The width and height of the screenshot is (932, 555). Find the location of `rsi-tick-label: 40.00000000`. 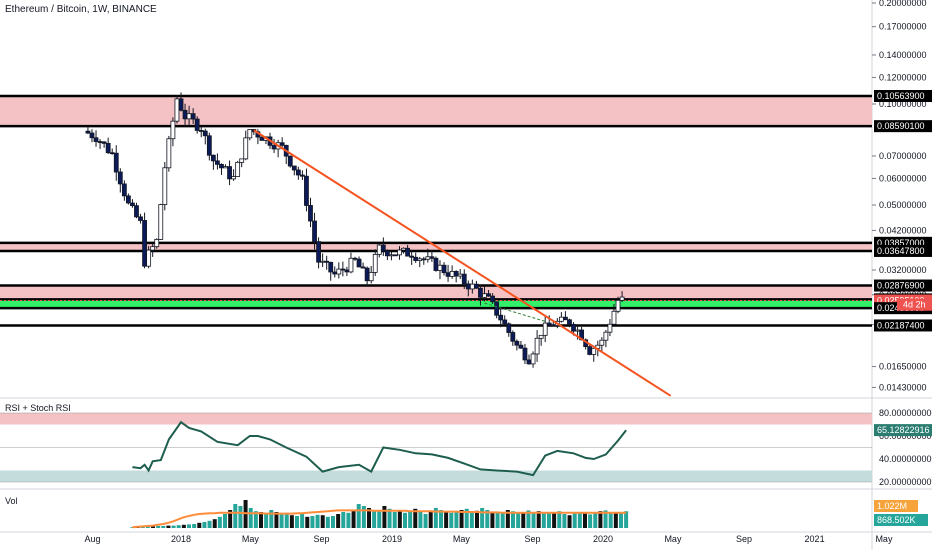

rsi-tick-label: 40.00000000 is located at coordinates (905, 459).